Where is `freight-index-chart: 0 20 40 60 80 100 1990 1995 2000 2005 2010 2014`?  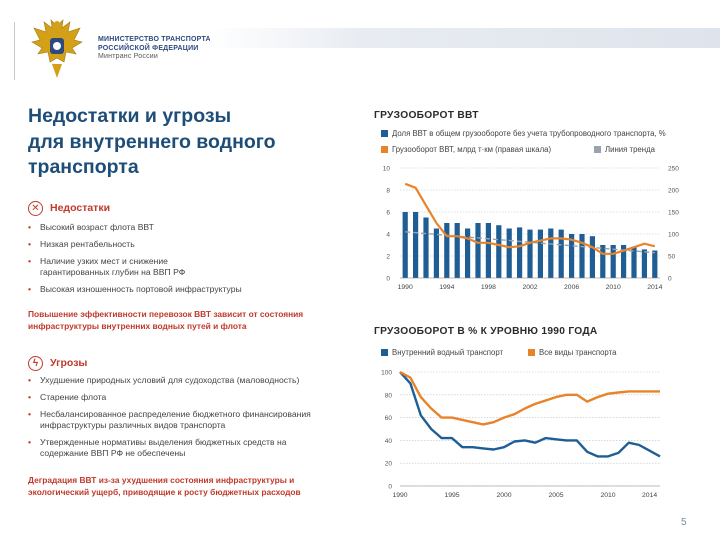 freight-index-chart: 0 20 40 60 80 100 1990 1995 2000 2005 2010 2014 is located at coordinates (521, 434).